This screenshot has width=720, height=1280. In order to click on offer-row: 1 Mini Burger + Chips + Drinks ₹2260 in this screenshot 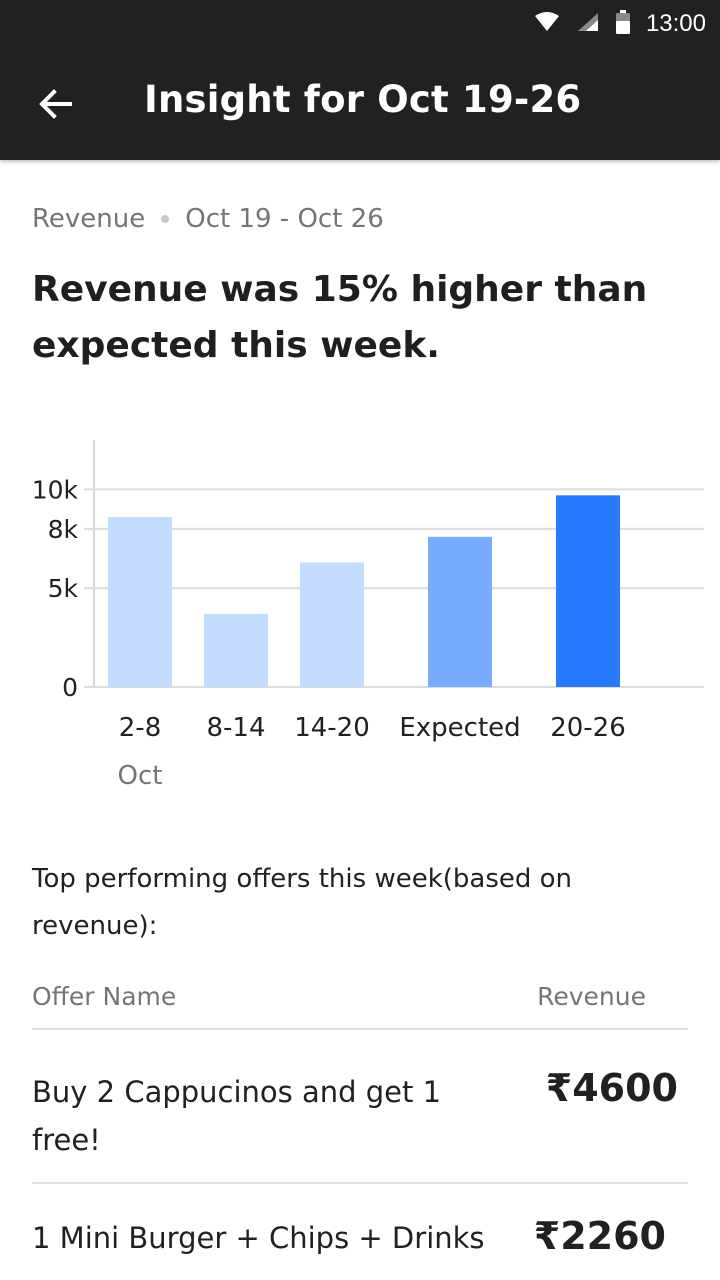, I will do `click(360, 1247)`.